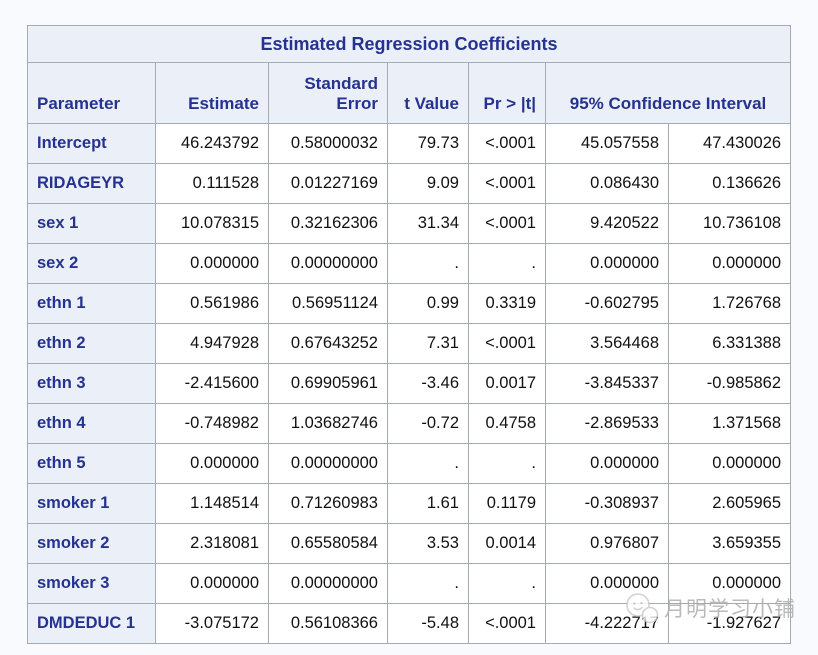  I want to click on col-header-parameter: Parameter, so click(91, 93).